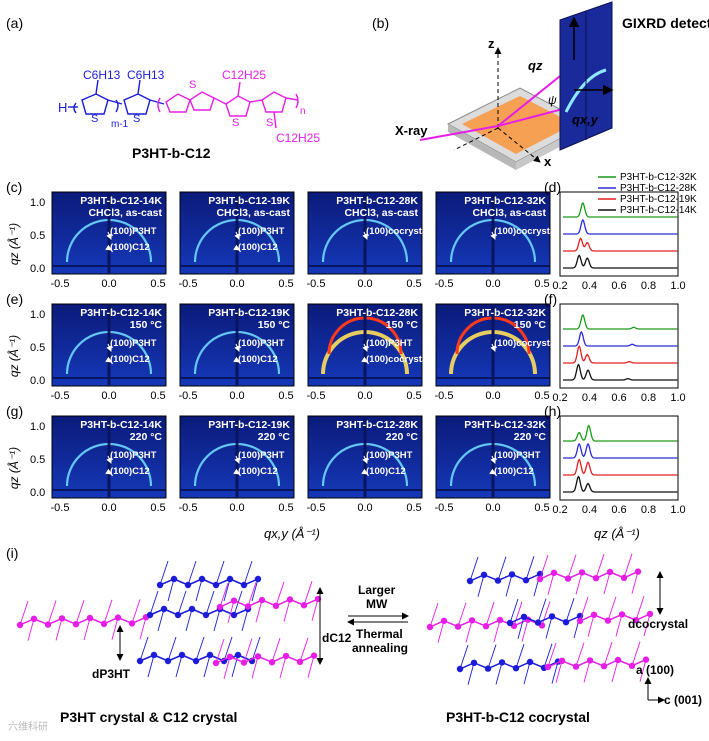  What do you see at coordinates (658, 624) in the screenshot?
I see `d-cocrystal-label: dcocrystal` at bounding box center [658, 624].